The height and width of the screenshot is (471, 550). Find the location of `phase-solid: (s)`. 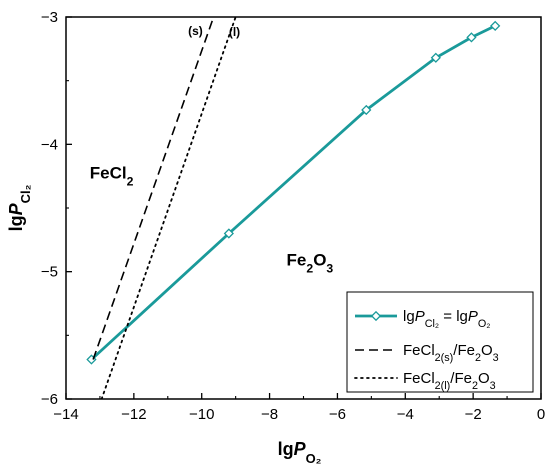

phase-solid: (s) is located at coordinates (195, 31).